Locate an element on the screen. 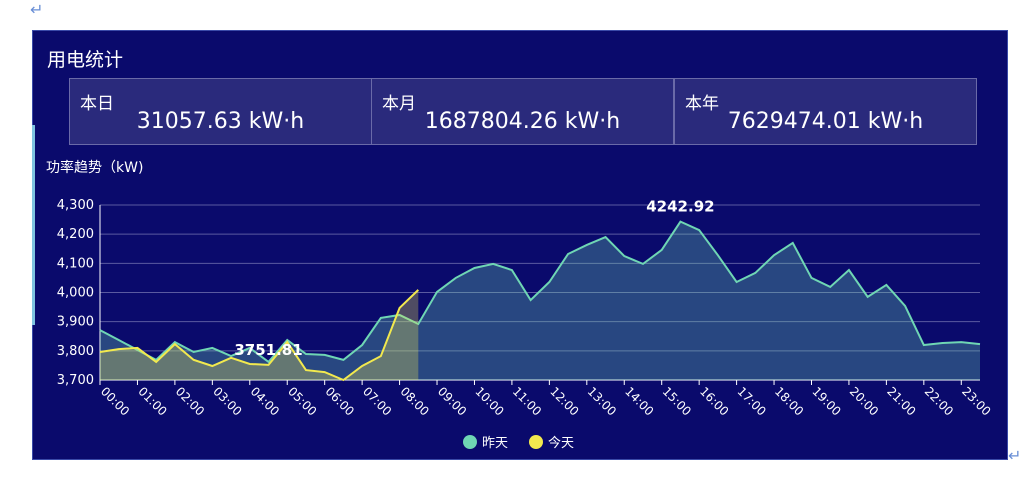 Image resolution: width=1024 pixels, height=477 pixels. y-tick-label: 4,200 is located at coordinates (75, 234).